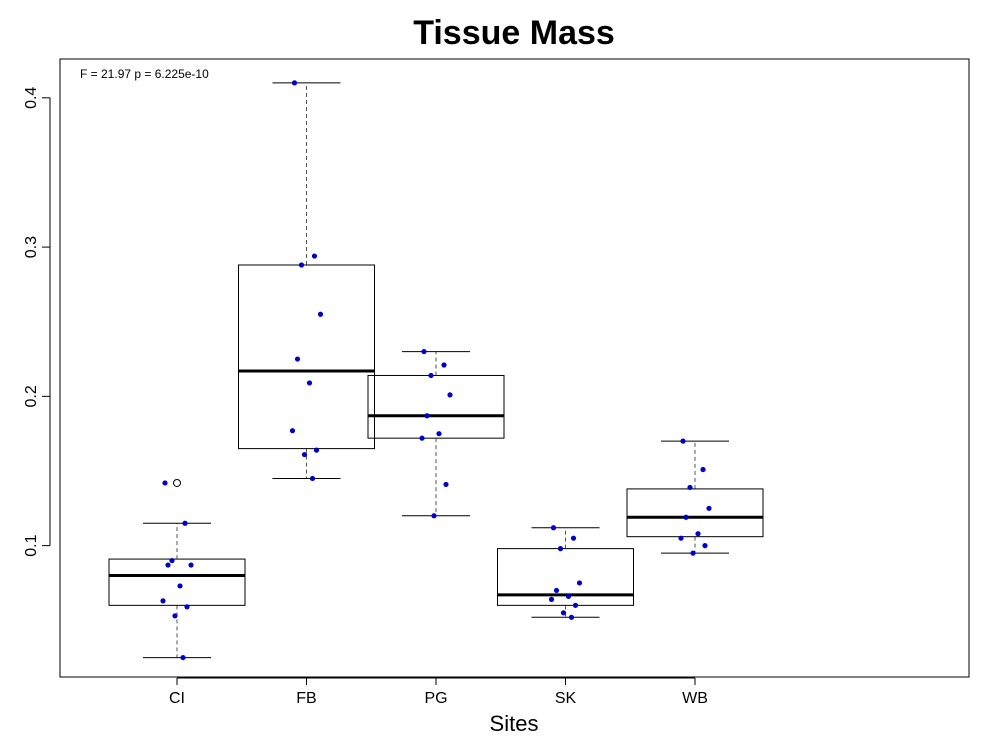 Image resolution: width=1000 pixels, height=750 pixels. I want to click on y-axis: 0.1 0.2 0.3 0.4, so click(37, 322).